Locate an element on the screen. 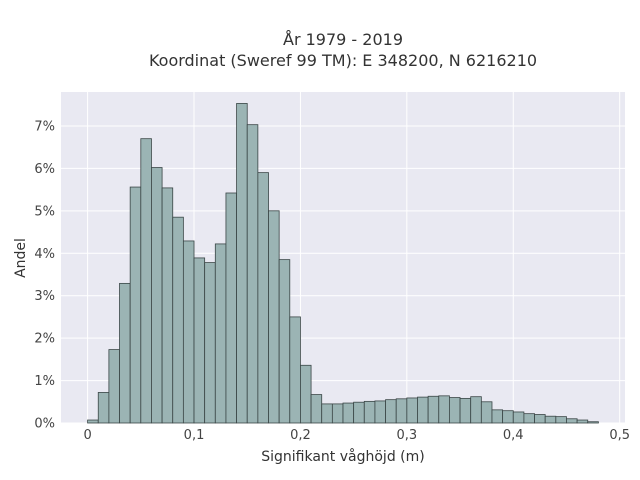  y-tick-label: 3% is located at coordinates (44, 296).